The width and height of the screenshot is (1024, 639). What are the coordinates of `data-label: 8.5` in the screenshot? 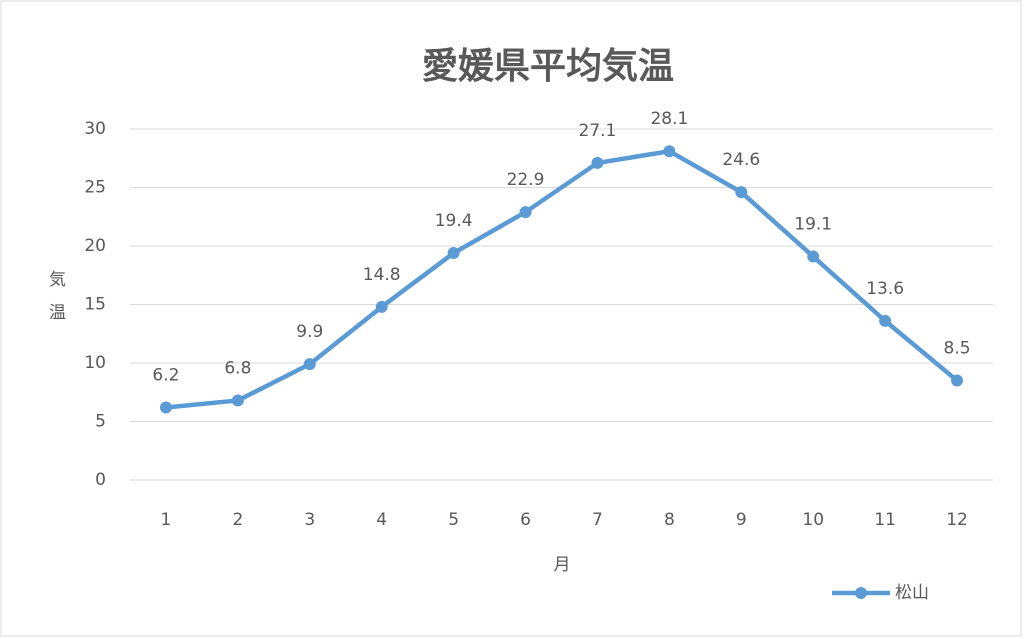 It's located at (957, 349).